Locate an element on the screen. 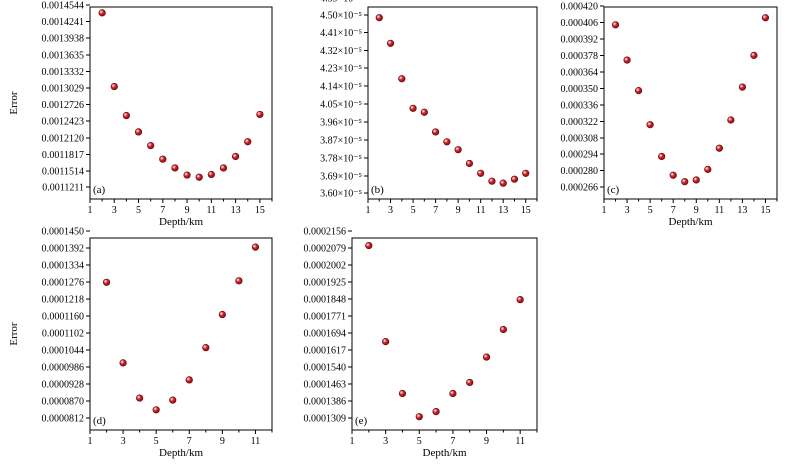 The image size is (804, 468). y-tick-label: 0.0001218 is located at coordinates (63, 300).